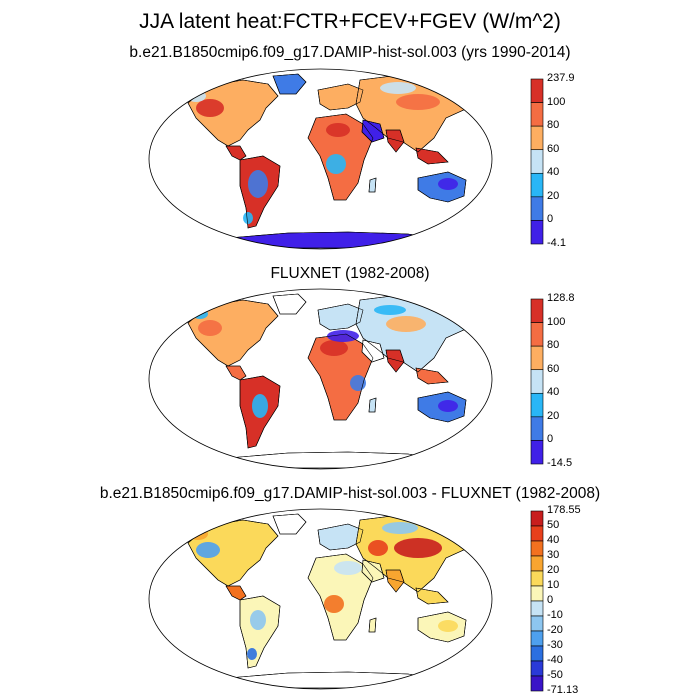  Describe the element at coordinates (350, 21) in the screenshot. I see `figure-title: JJA latent heat:FCTR+FCEV+FGEV (W/m^2)` at that location.